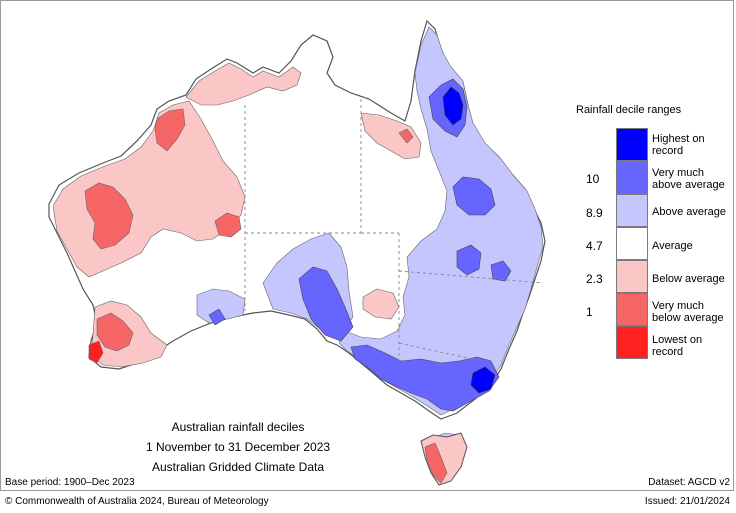 The image size is (736, 513). What do you see at coordinates (474, 196) in the screenshot?
I see `very-much-above-qld-central` at bounding box center [474, 196].